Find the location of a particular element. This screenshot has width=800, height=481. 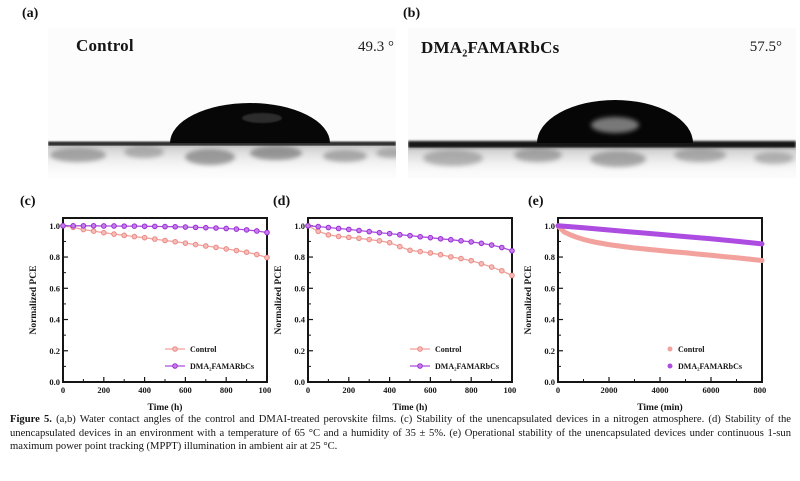

svg-text: 2000 is located at coordinates (609, 390).